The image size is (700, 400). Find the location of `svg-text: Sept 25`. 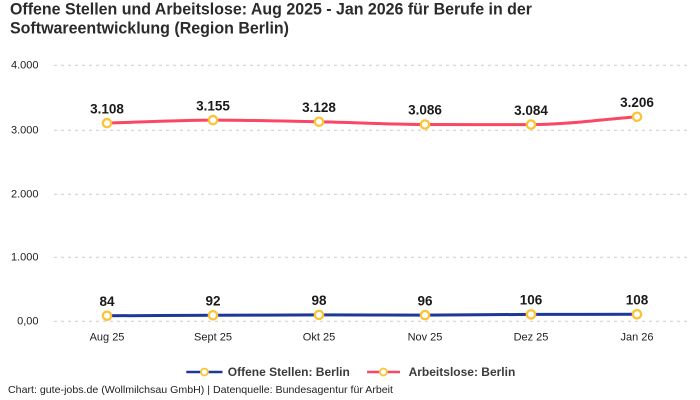

svg-text: Sept 25 is located at coordinates (213, 338).